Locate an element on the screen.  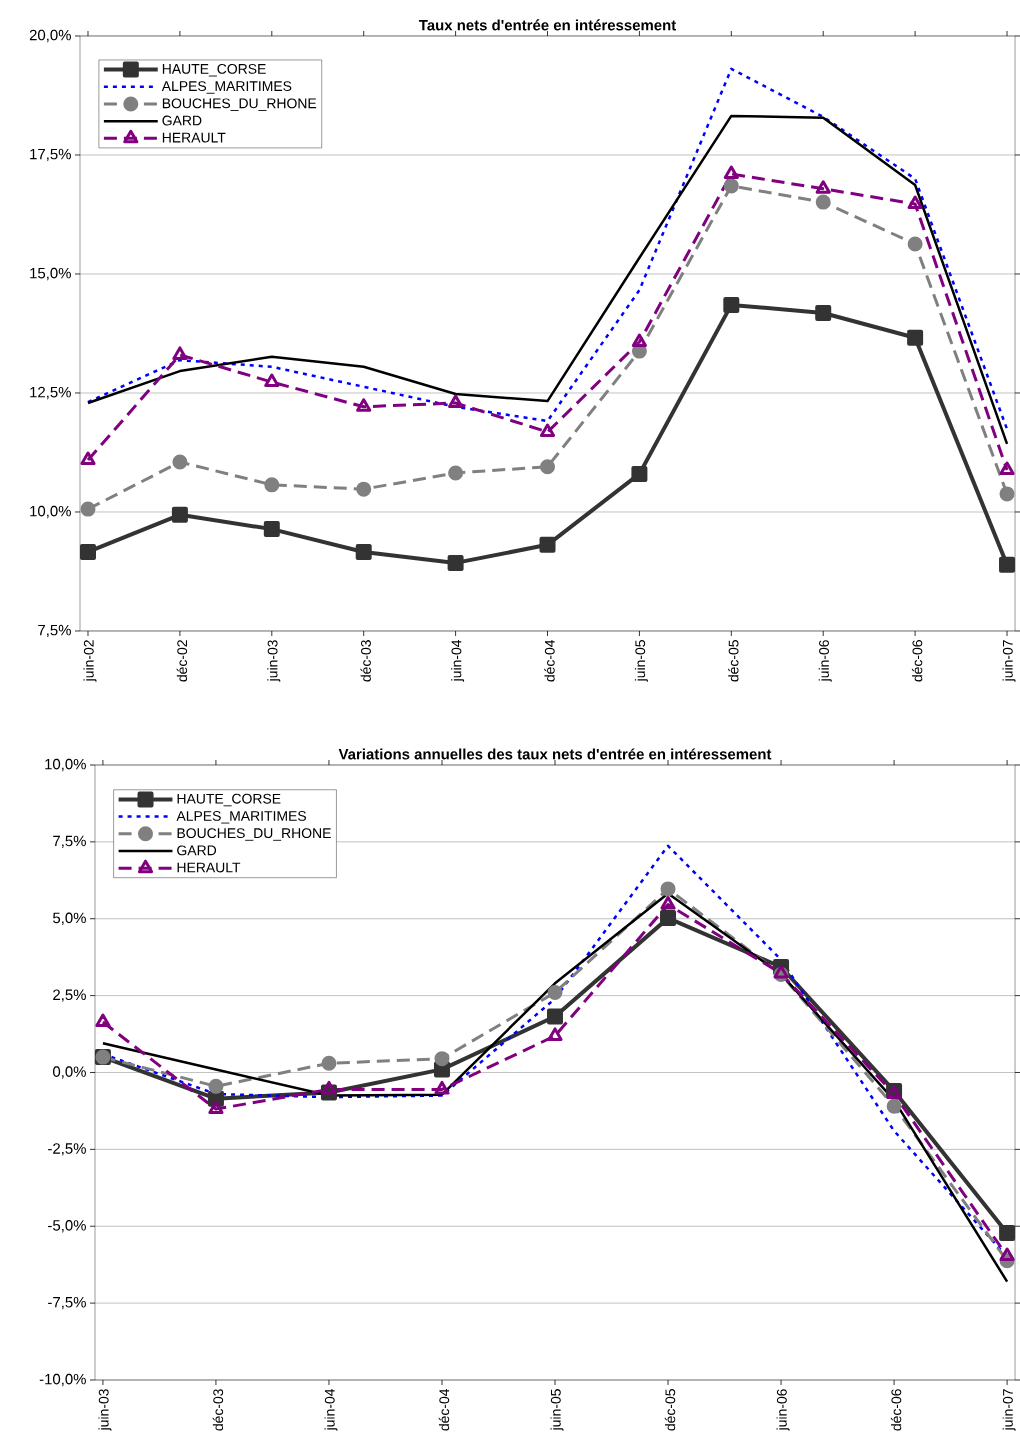
y-tick-label: 15,0% is located at coordinates (50, 274).